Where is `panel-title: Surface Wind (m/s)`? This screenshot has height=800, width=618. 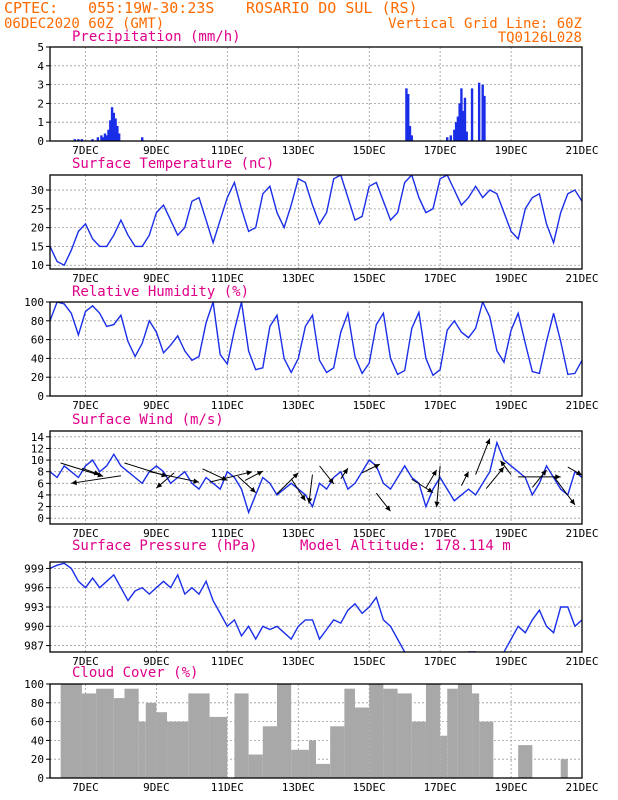 panel-title: Surface Wind (m/s) is located at coordinates (148, 420).